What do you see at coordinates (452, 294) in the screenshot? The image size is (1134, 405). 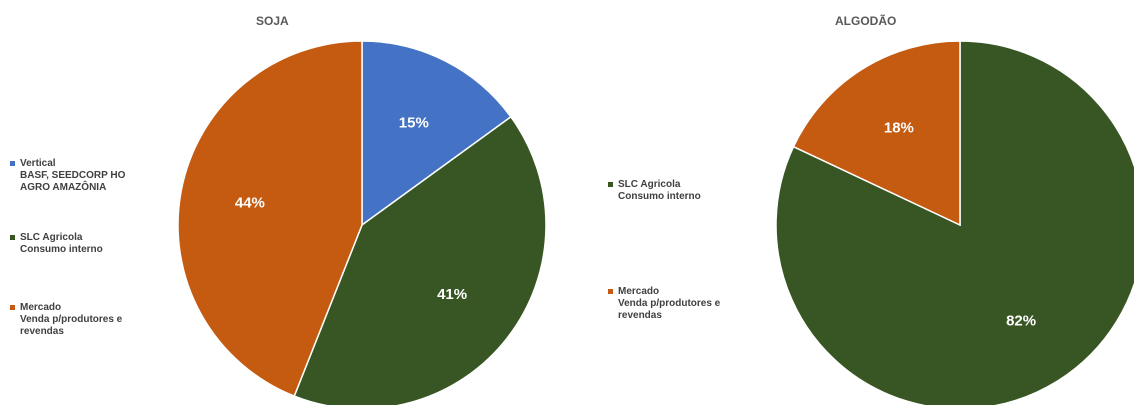 I see `data-label-soja-slc: 41%` at bounding box center [452, 294].